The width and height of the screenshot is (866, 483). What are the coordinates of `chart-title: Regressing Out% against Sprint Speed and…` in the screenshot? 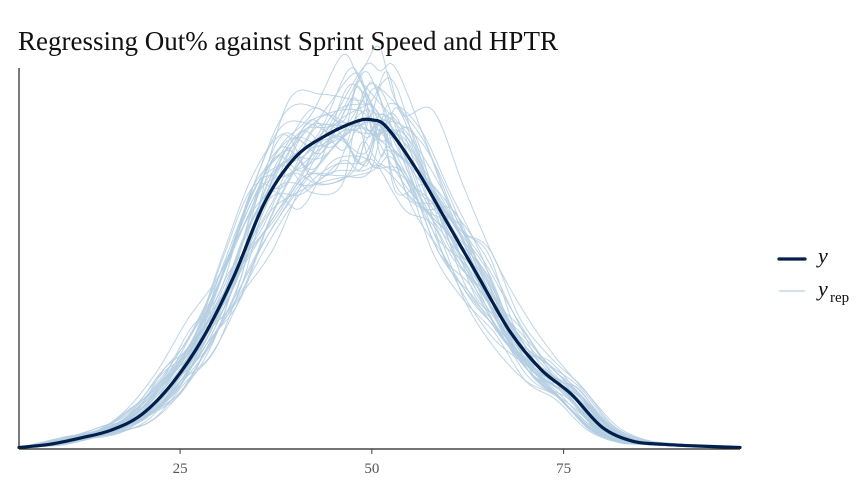 It's located at (288, 41).